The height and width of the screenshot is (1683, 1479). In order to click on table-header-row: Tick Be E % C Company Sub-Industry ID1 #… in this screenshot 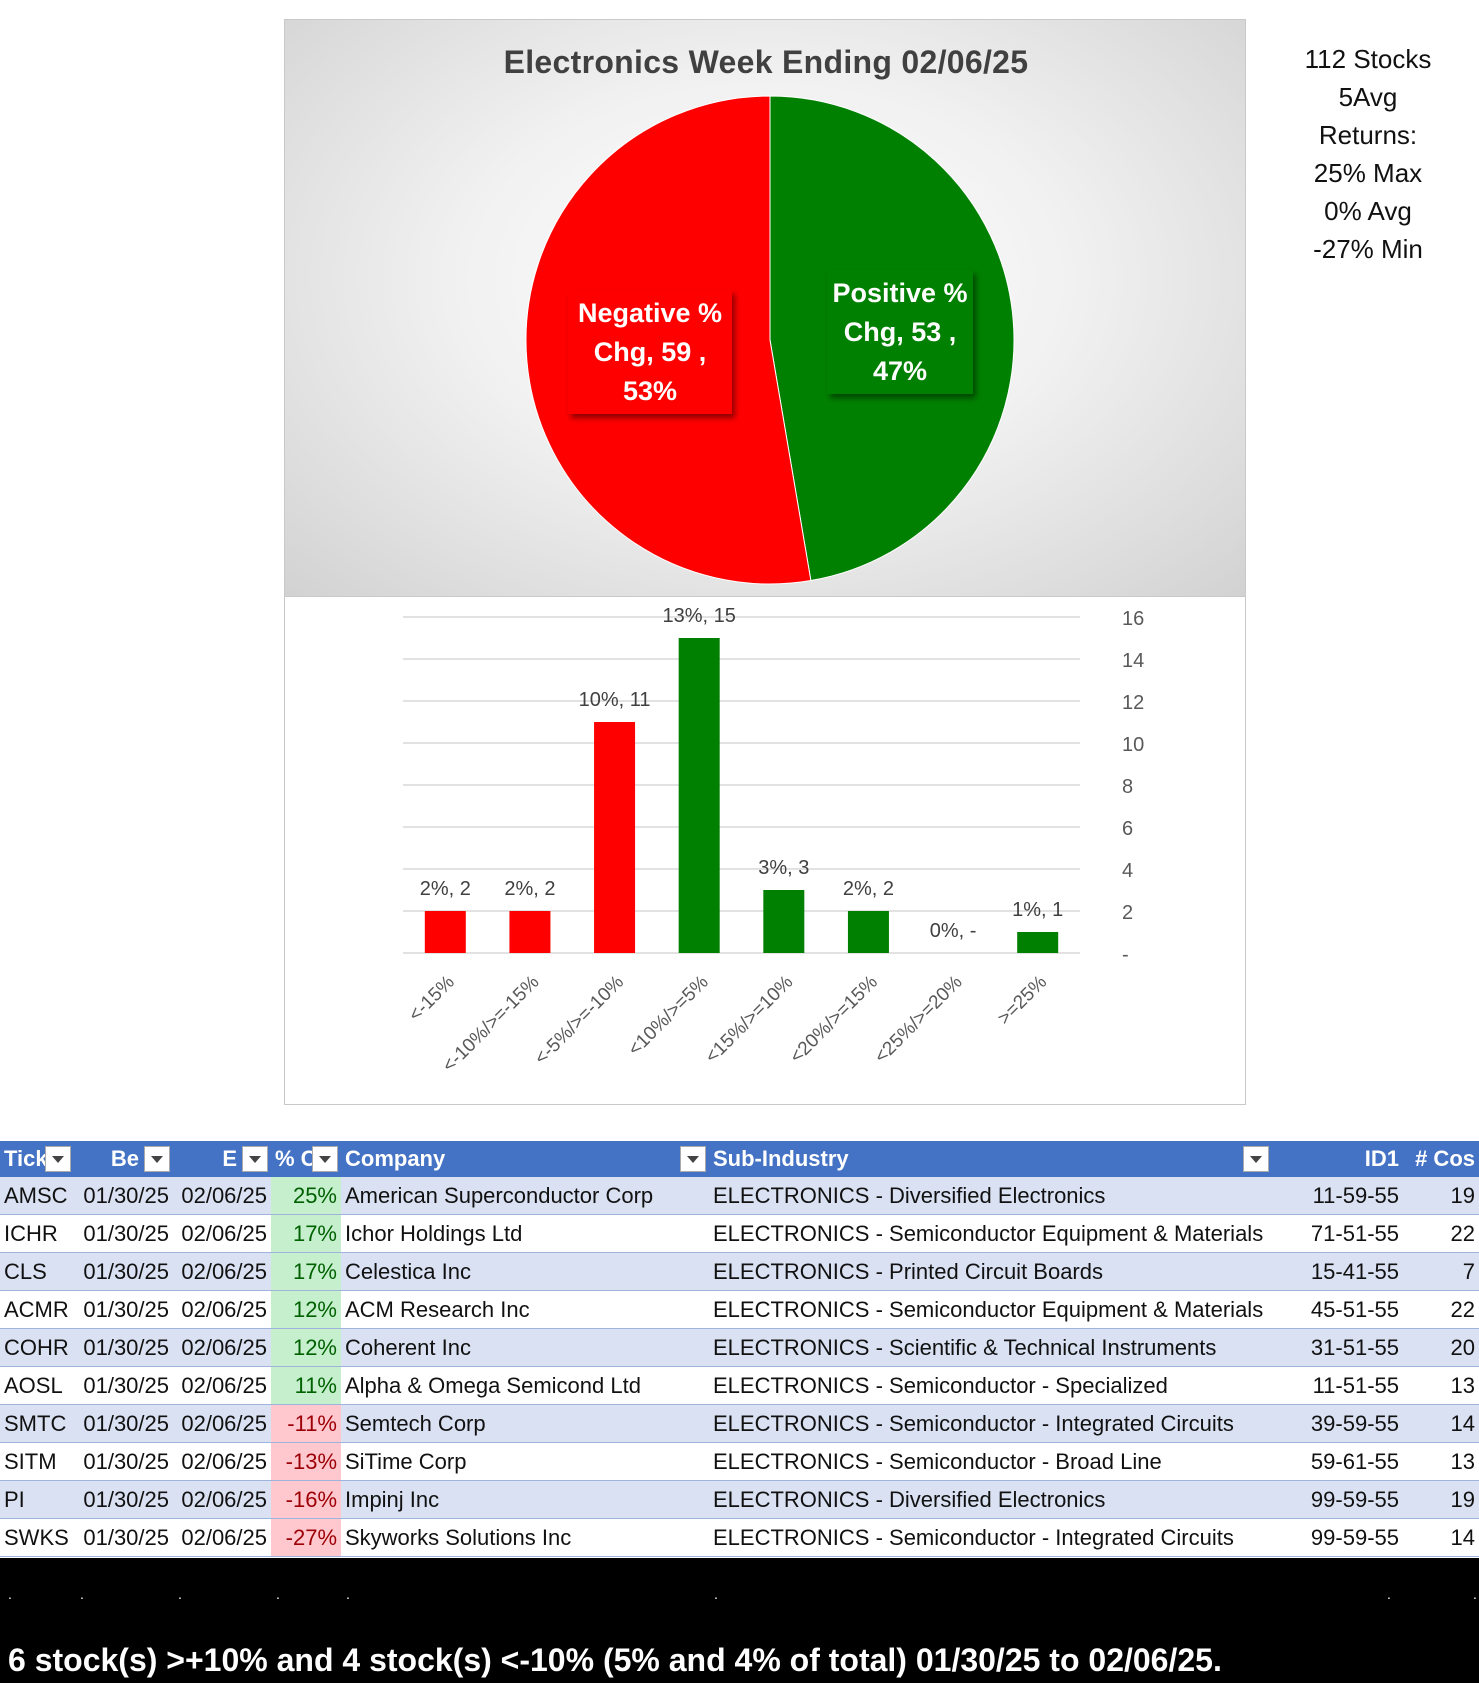, I will do `click(739, 1159)`.